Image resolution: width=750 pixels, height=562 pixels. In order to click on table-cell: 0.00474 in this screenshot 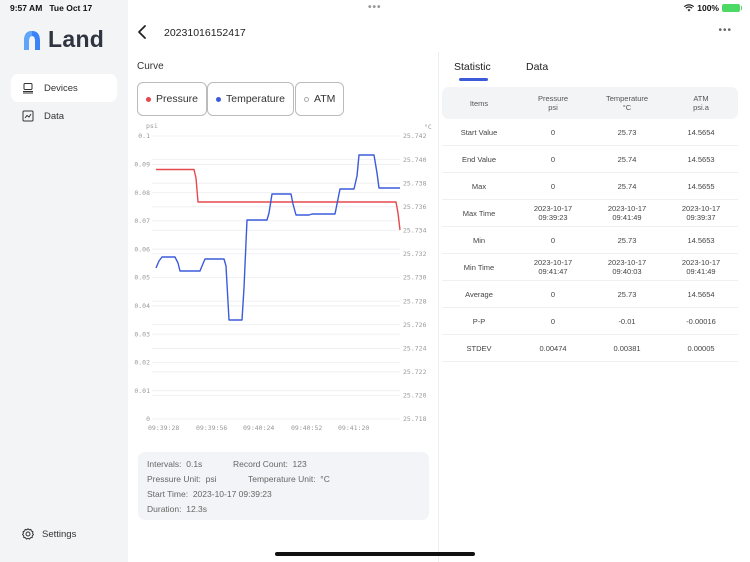, I will do `click(553, 348)`.